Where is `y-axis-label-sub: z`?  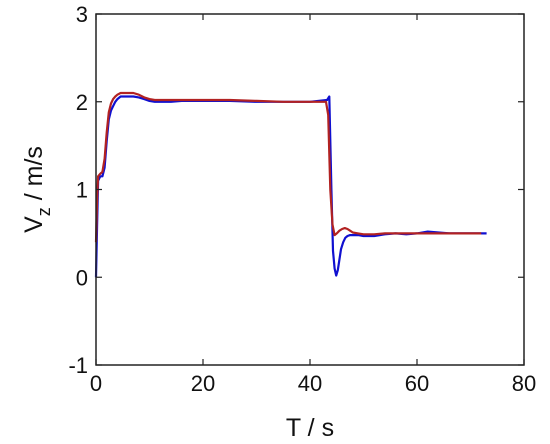
y-axis-label-sub: z is located at coordinates (44, 211).